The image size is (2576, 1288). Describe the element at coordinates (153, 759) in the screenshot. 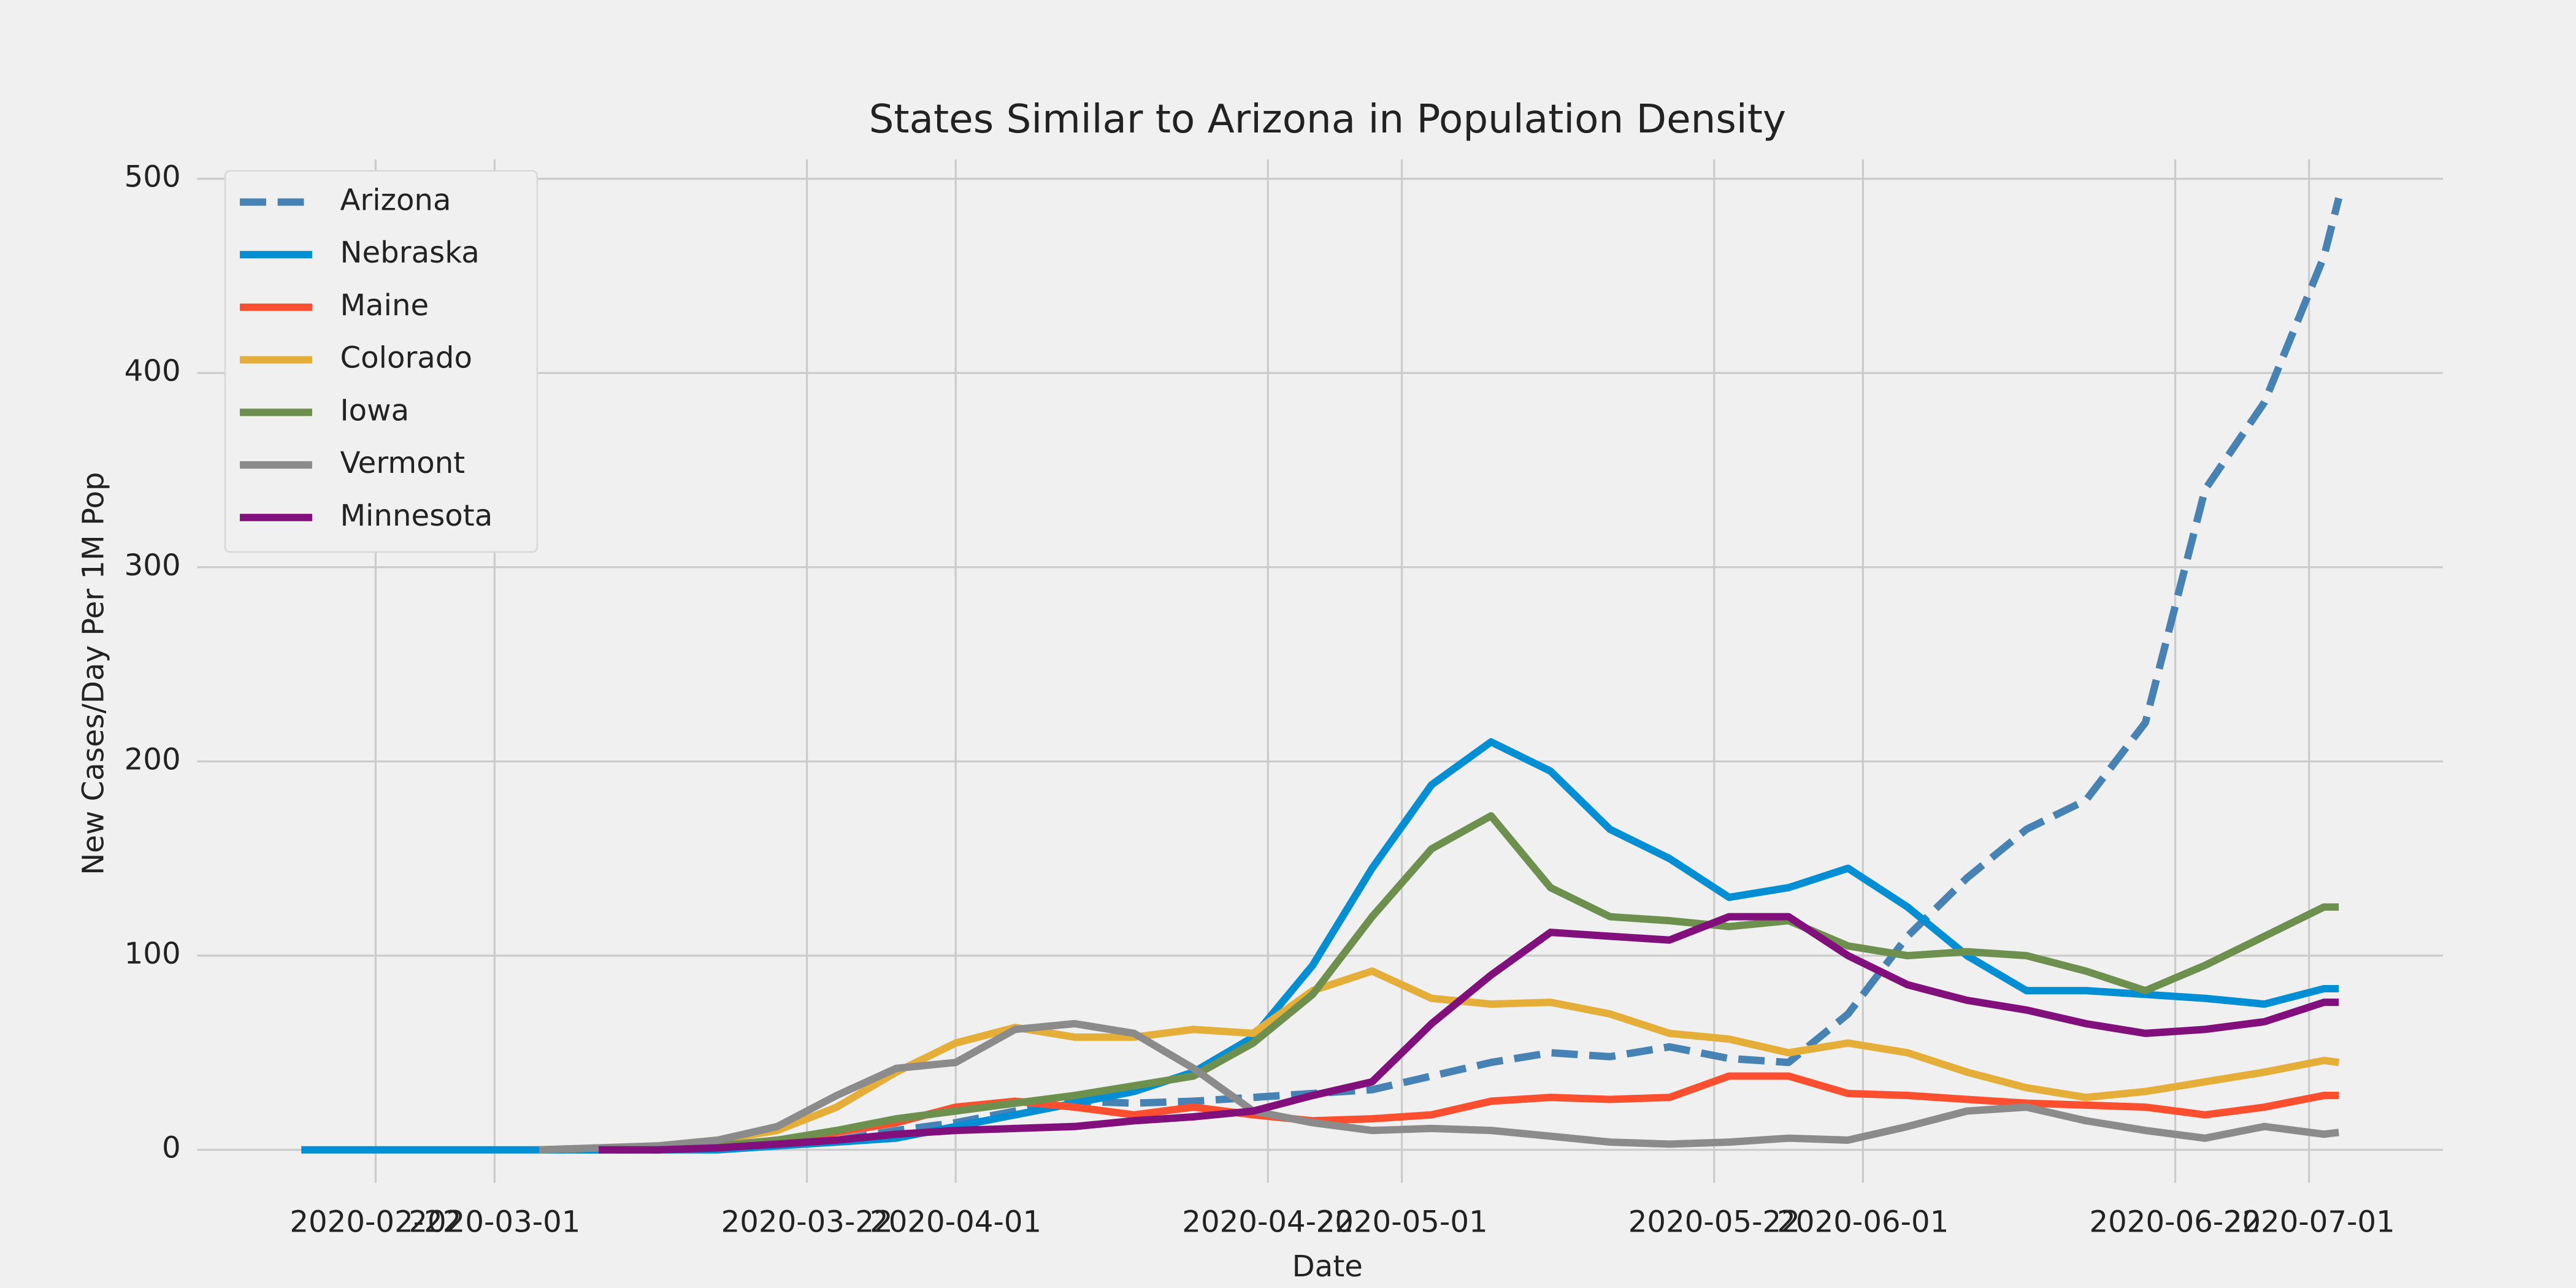

I see `y-tick-label: 200` at that location.